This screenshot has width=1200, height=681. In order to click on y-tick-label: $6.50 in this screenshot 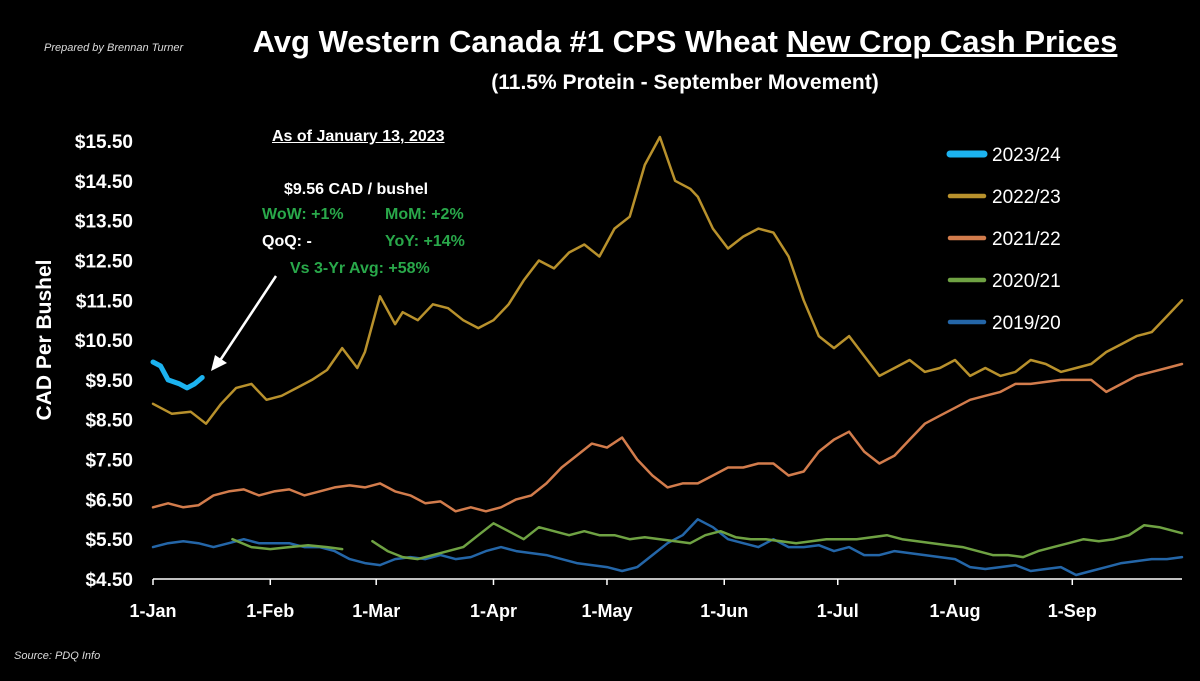, I will do `click(109, 500)`.